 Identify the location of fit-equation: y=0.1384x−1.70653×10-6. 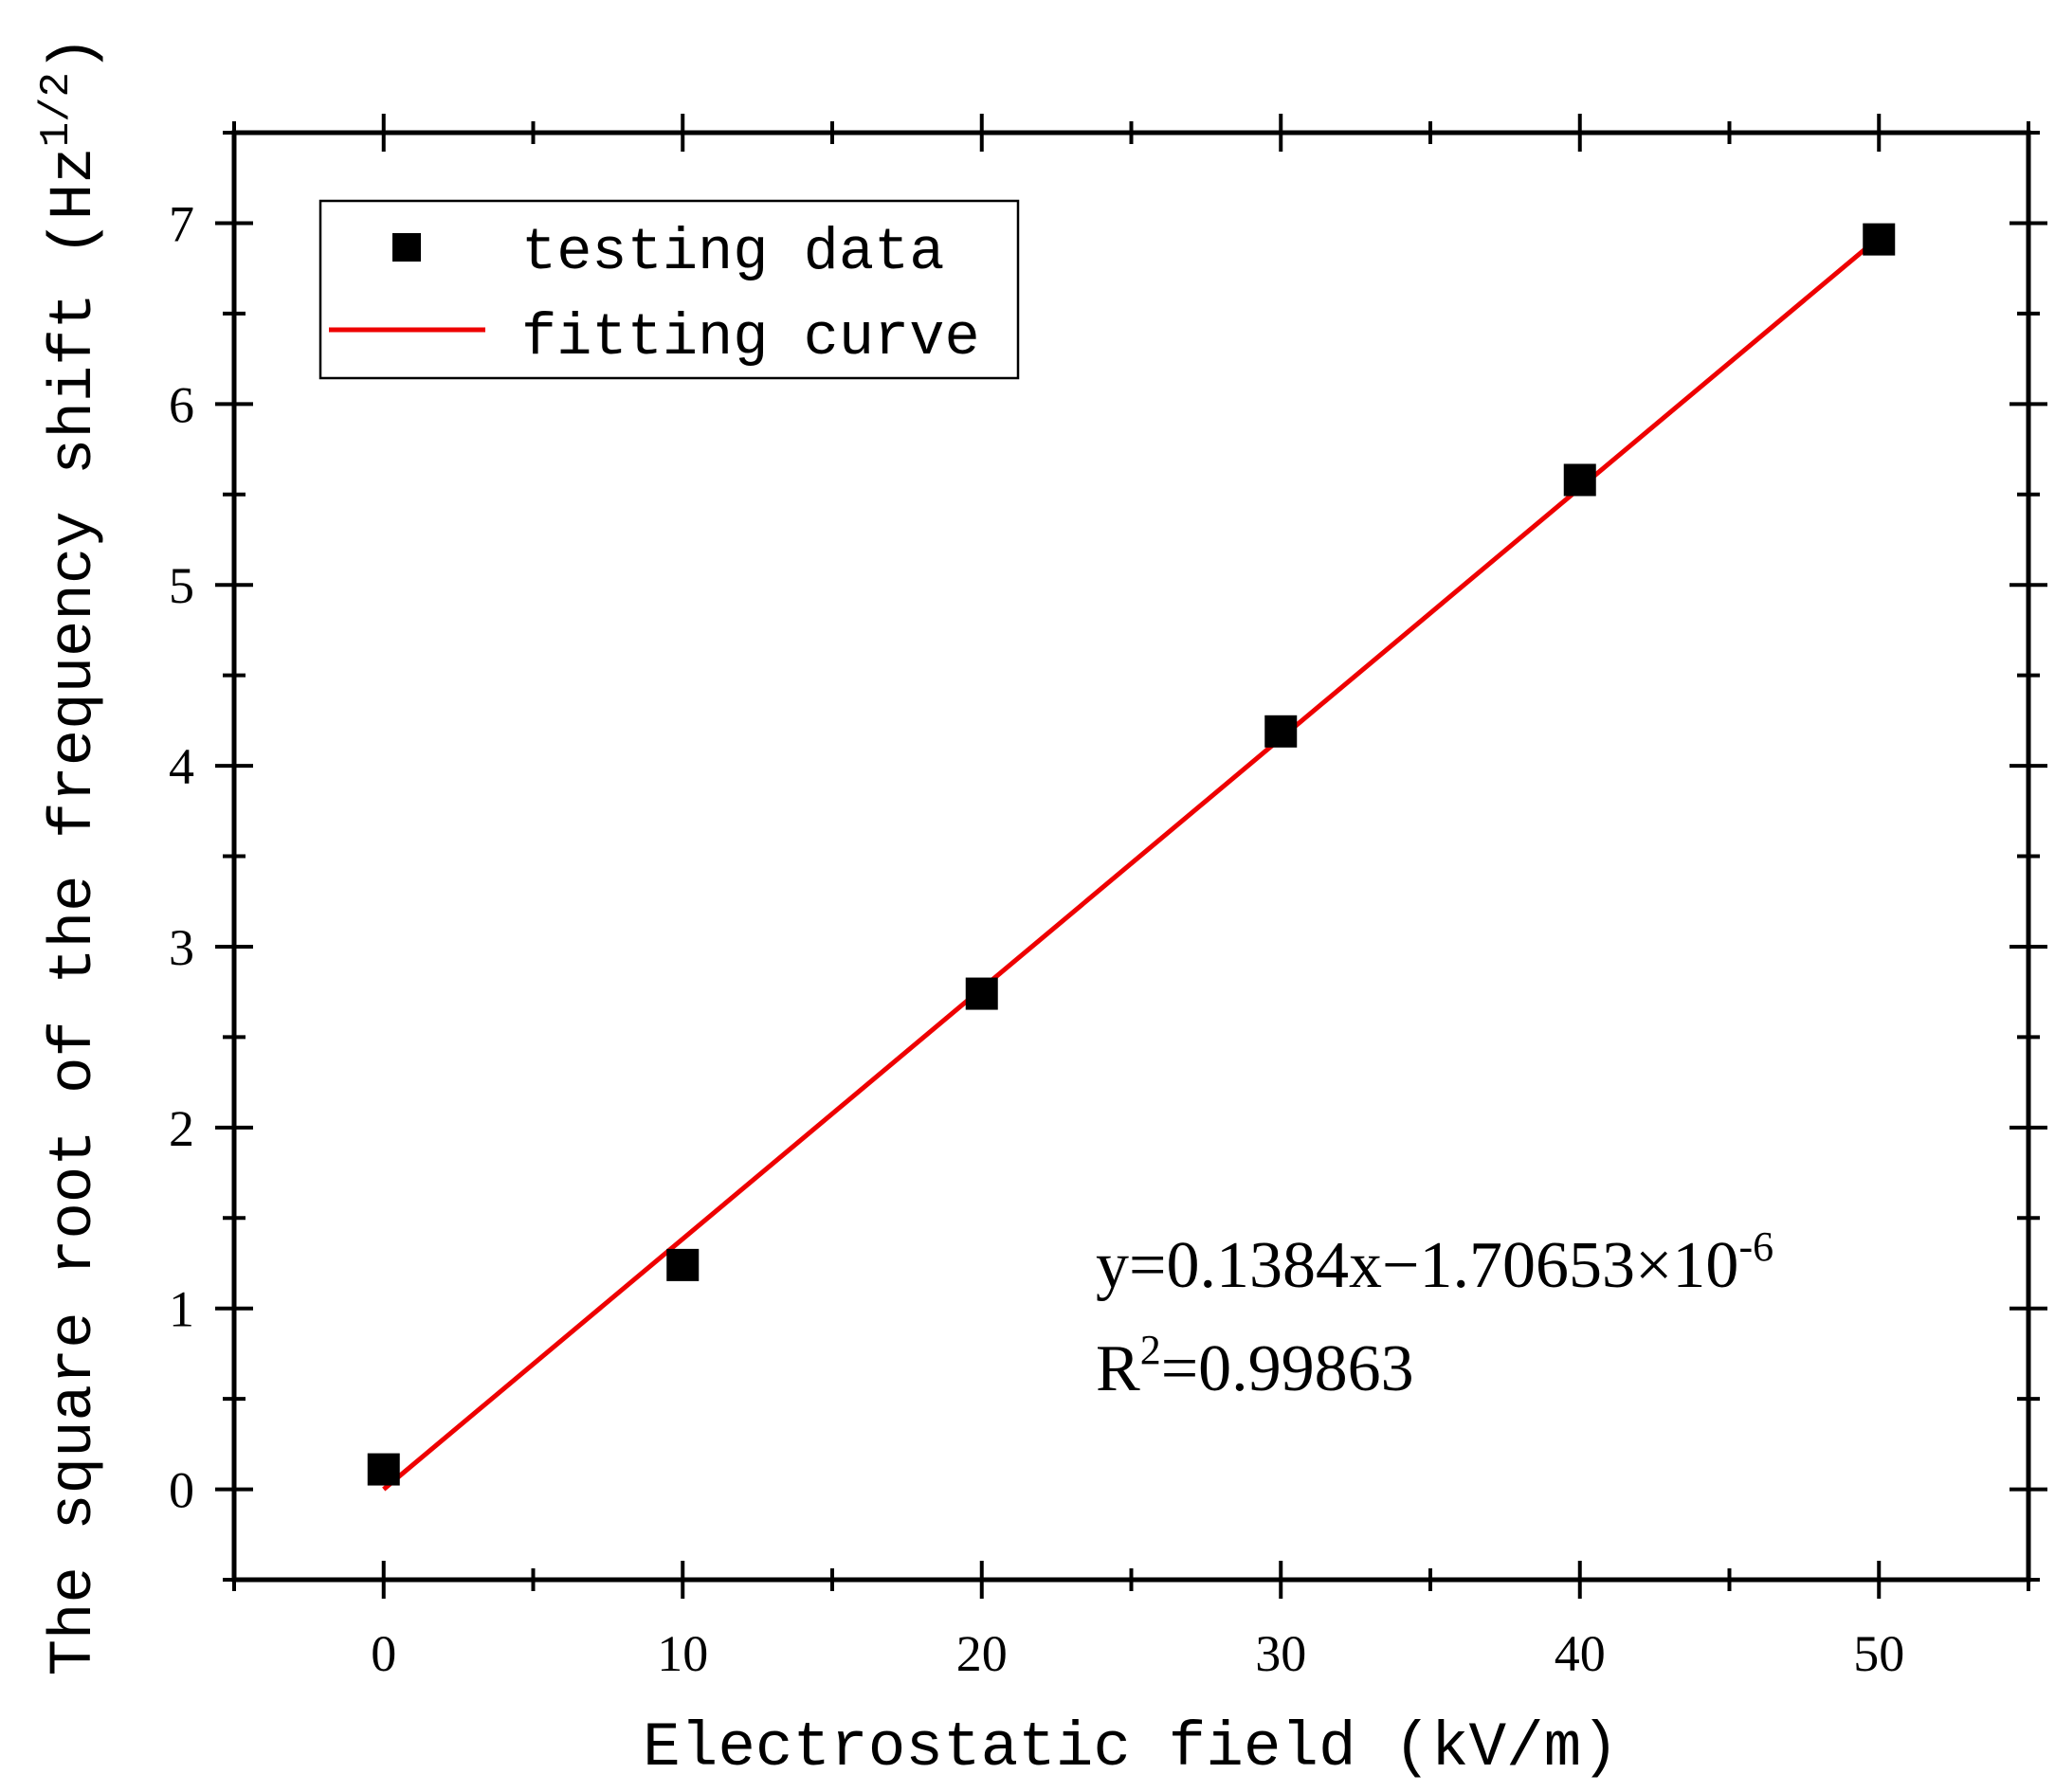
(1434, 1262).